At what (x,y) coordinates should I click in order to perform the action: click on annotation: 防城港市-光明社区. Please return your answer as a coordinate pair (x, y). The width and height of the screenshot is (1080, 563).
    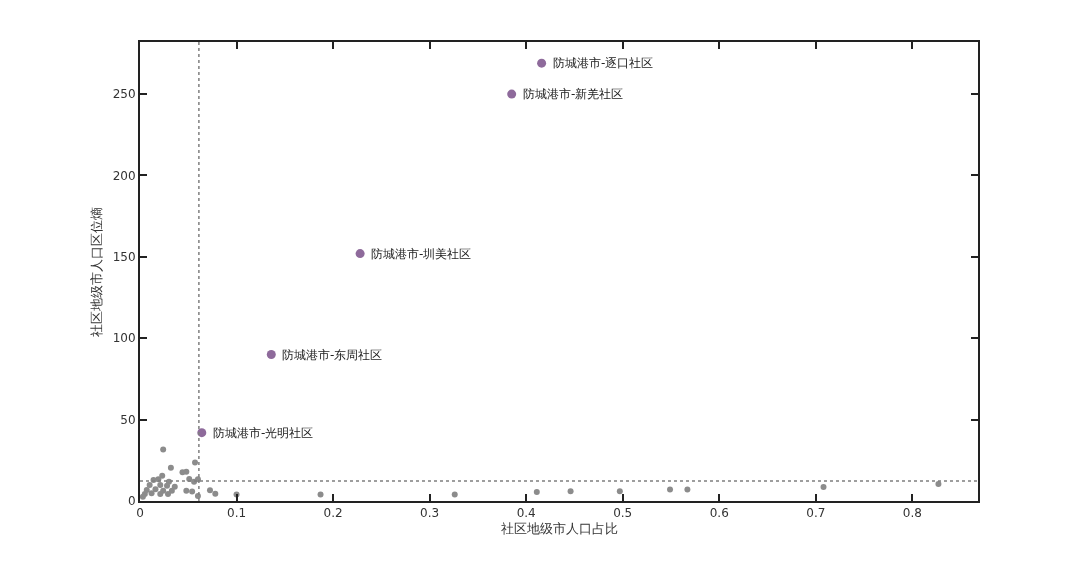
    Looking at the image, I should click on (263, 433).